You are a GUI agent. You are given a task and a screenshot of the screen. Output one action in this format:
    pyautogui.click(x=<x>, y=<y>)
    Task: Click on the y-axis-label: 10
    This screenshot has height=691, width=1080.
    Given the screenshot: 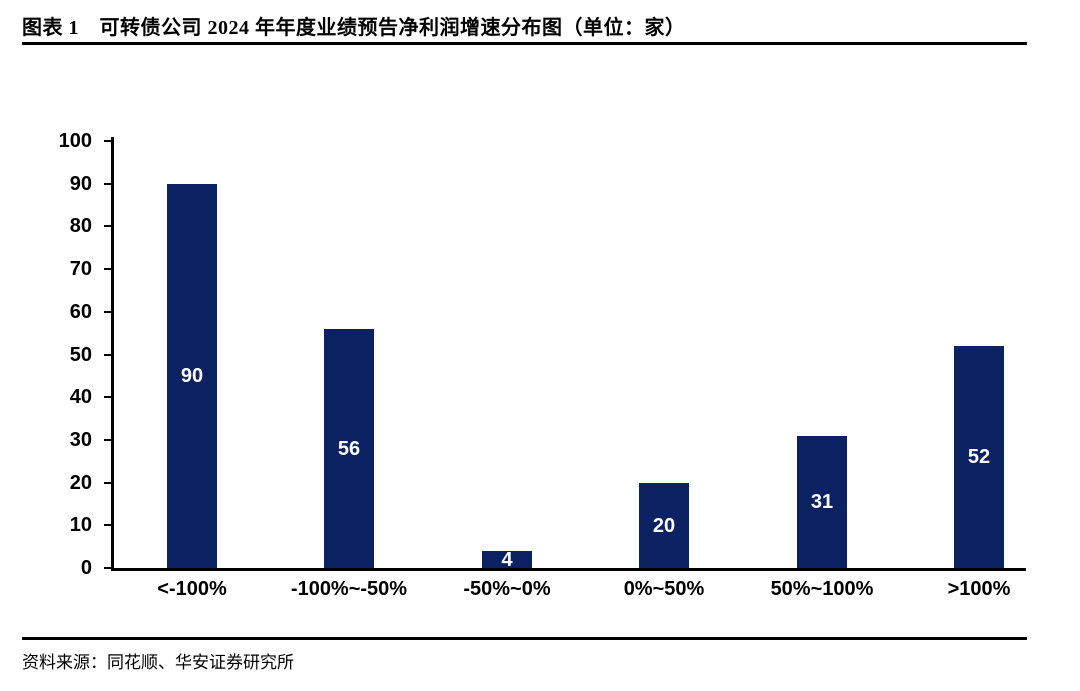 What is the action you would take?
    pyautogui.click(x=80, y=525)
    